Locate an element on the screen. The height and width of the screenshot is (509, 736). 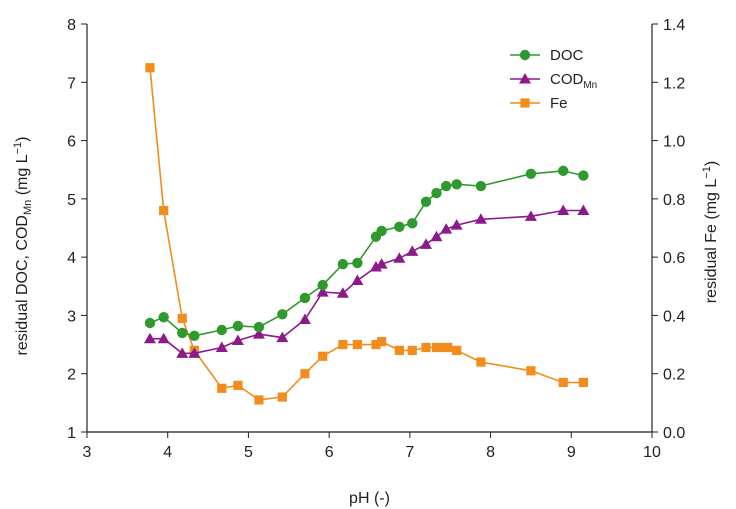
y-right-axis-title: residual Fe (mg L−1) is located at coordinates (710, 232).